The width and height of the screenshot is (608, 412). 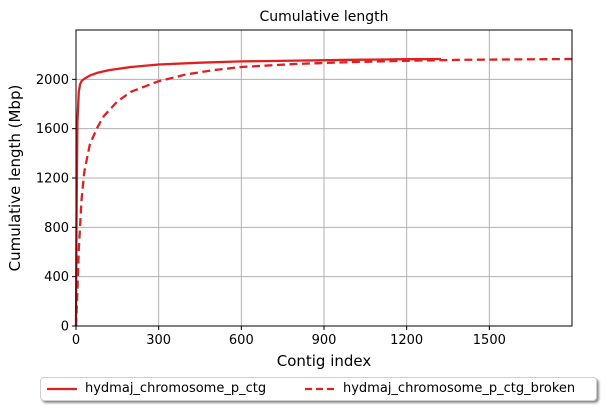 I want to click on x-tick-label: 0, so click(x=76, y=340).